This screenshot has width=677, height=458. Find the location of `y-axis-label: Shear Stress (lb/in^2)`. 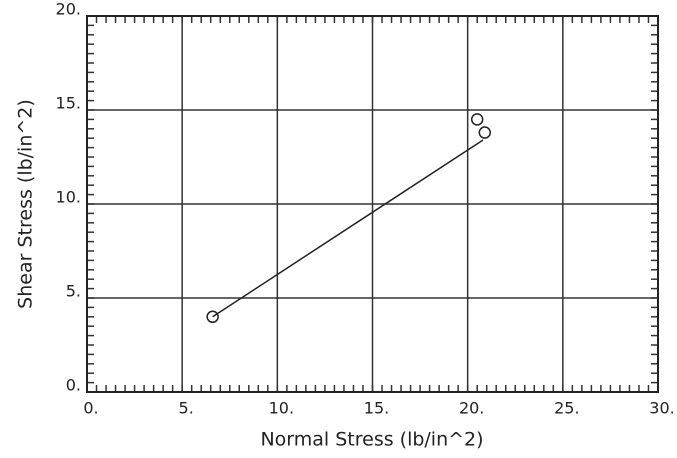

y-axis-label: Shear Stress (lb/in^2) is located at coordinates (26, 204).